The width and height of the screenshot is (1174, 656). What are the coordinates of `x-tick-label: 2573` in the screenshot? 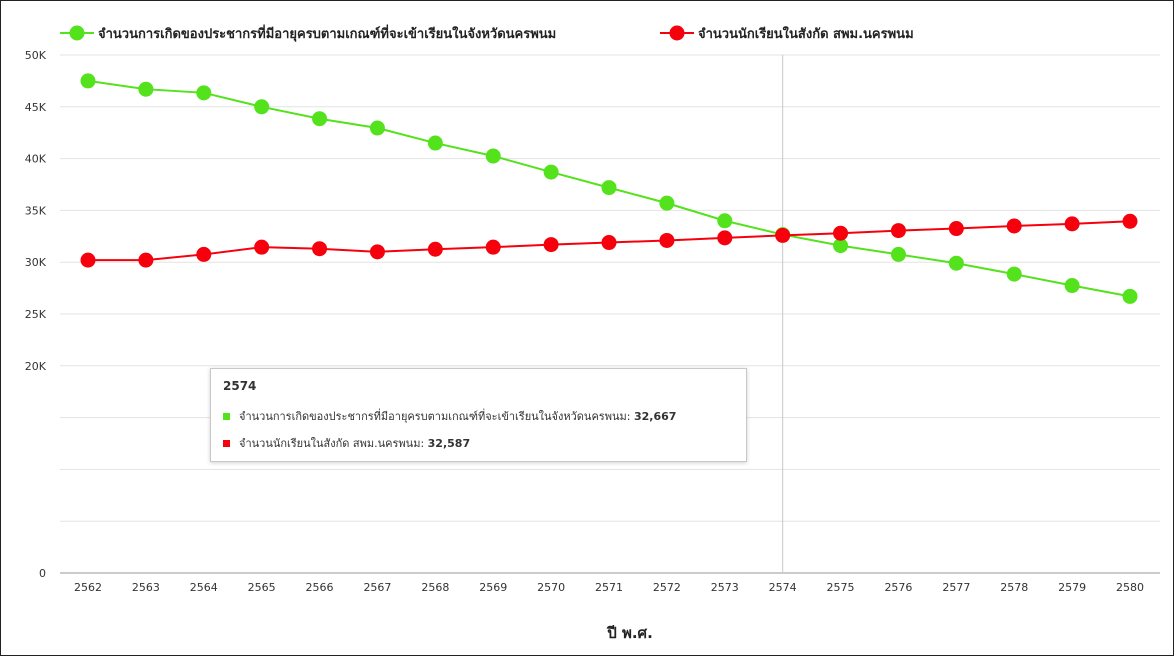 It's located at (725, 587).